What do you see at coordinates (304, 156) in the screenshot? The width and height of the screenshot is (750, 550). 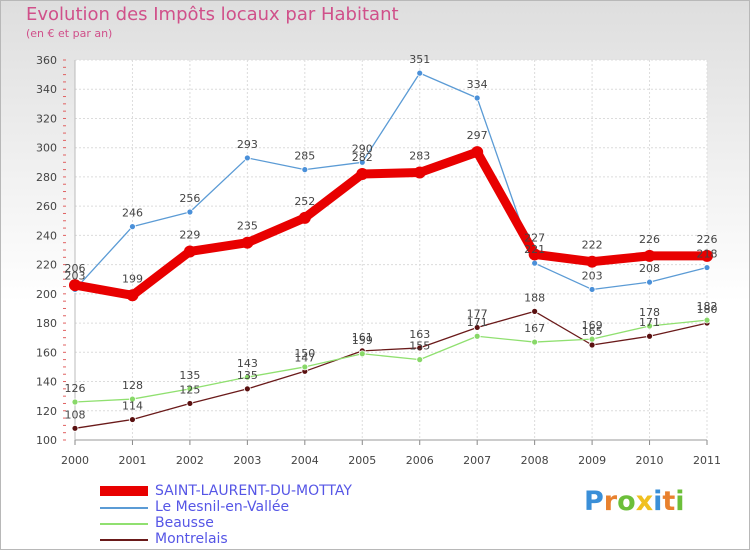 I see `data-label: 285` at bounding box center [304, 156].